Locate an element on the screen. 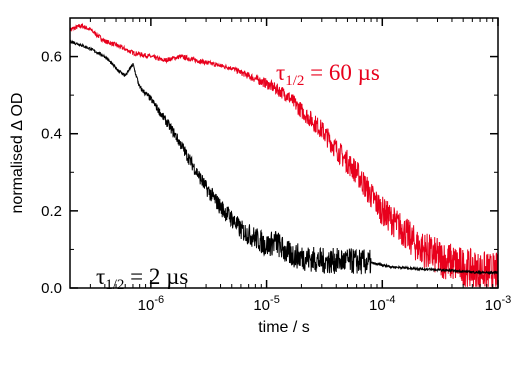 The image size is (521, 373). x-axis-title: time / s is located at coordinates (284, 327).